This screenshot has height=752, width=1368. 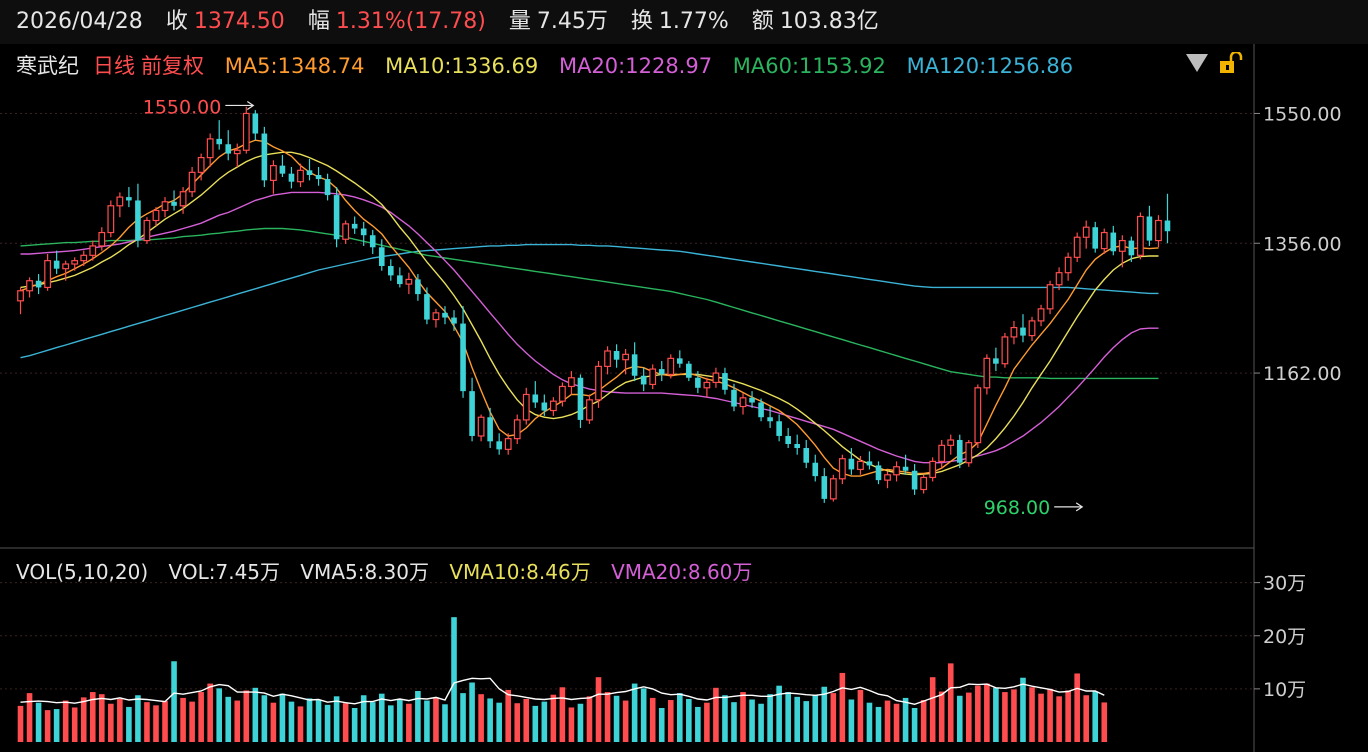 I want to click on period-selector: 日线, so click(x=114, y=66).